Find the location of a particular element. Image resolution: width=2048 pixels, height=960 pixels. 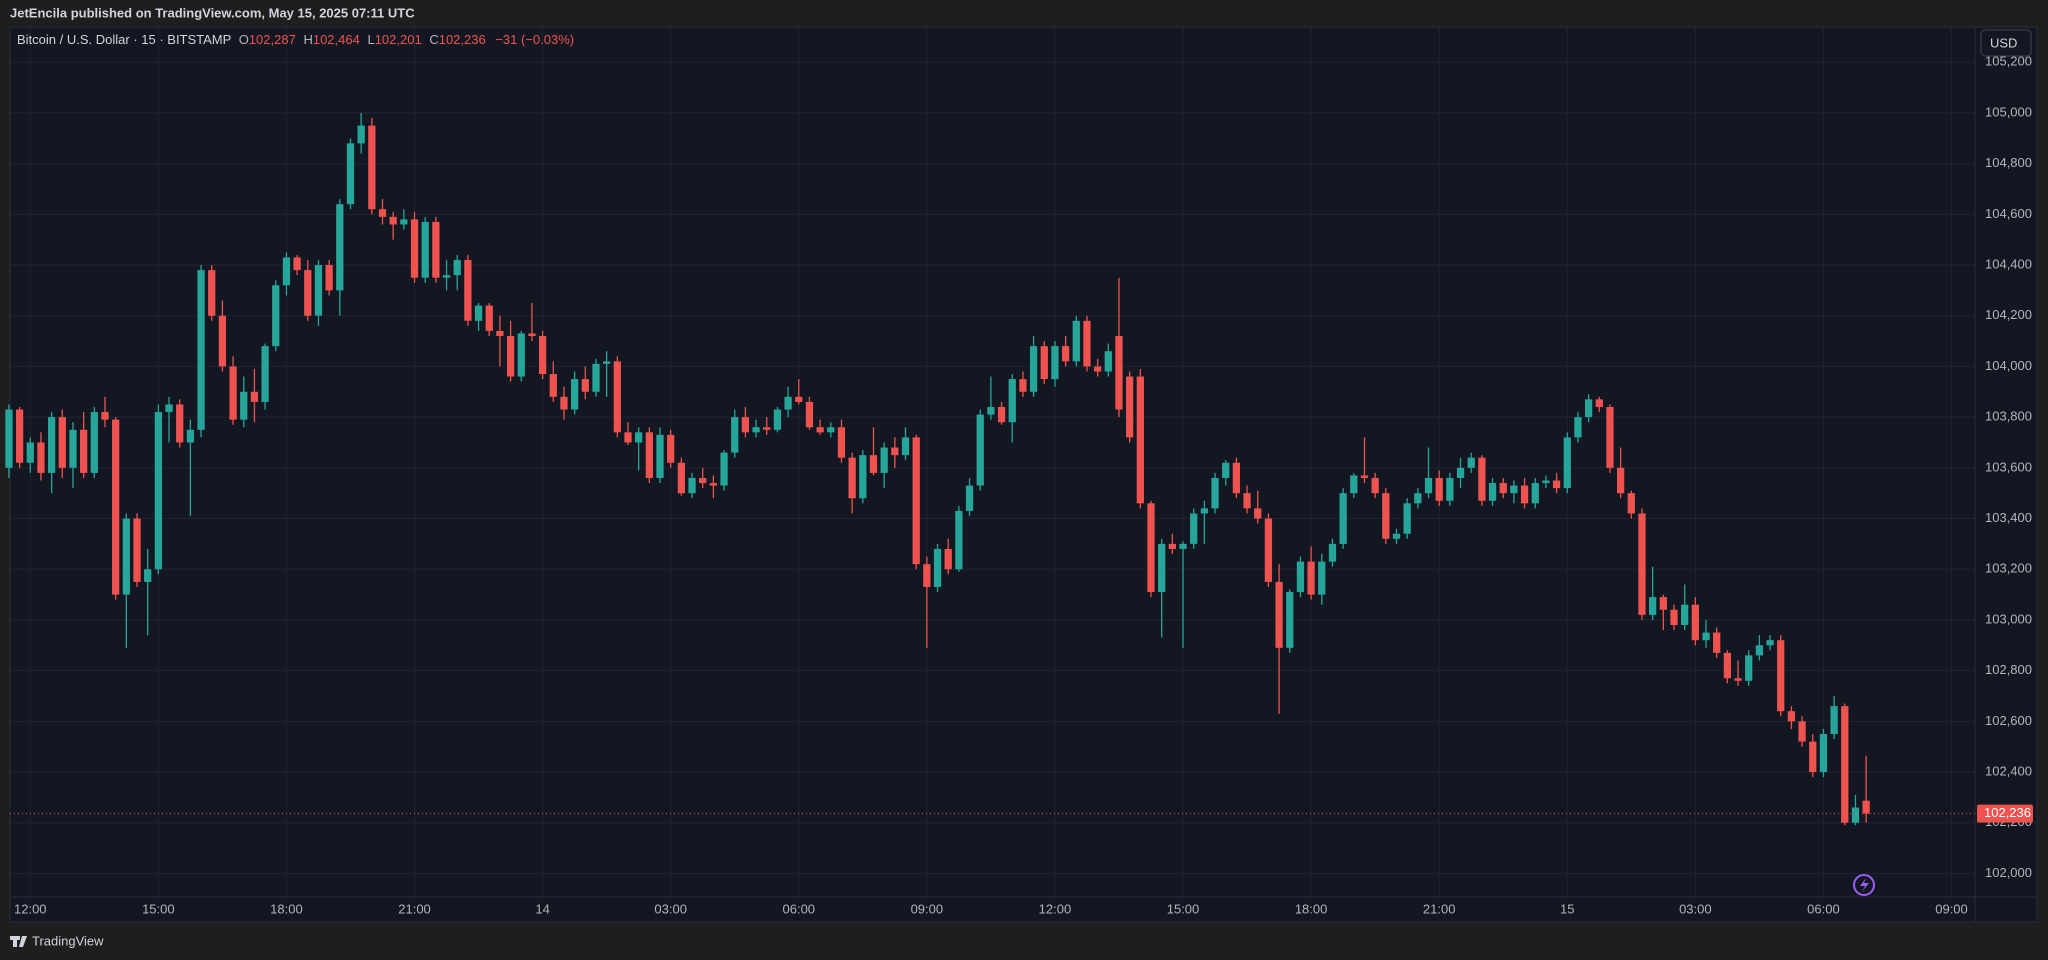

x-tick-label: 06:00 is located at coordinates (799, 908).